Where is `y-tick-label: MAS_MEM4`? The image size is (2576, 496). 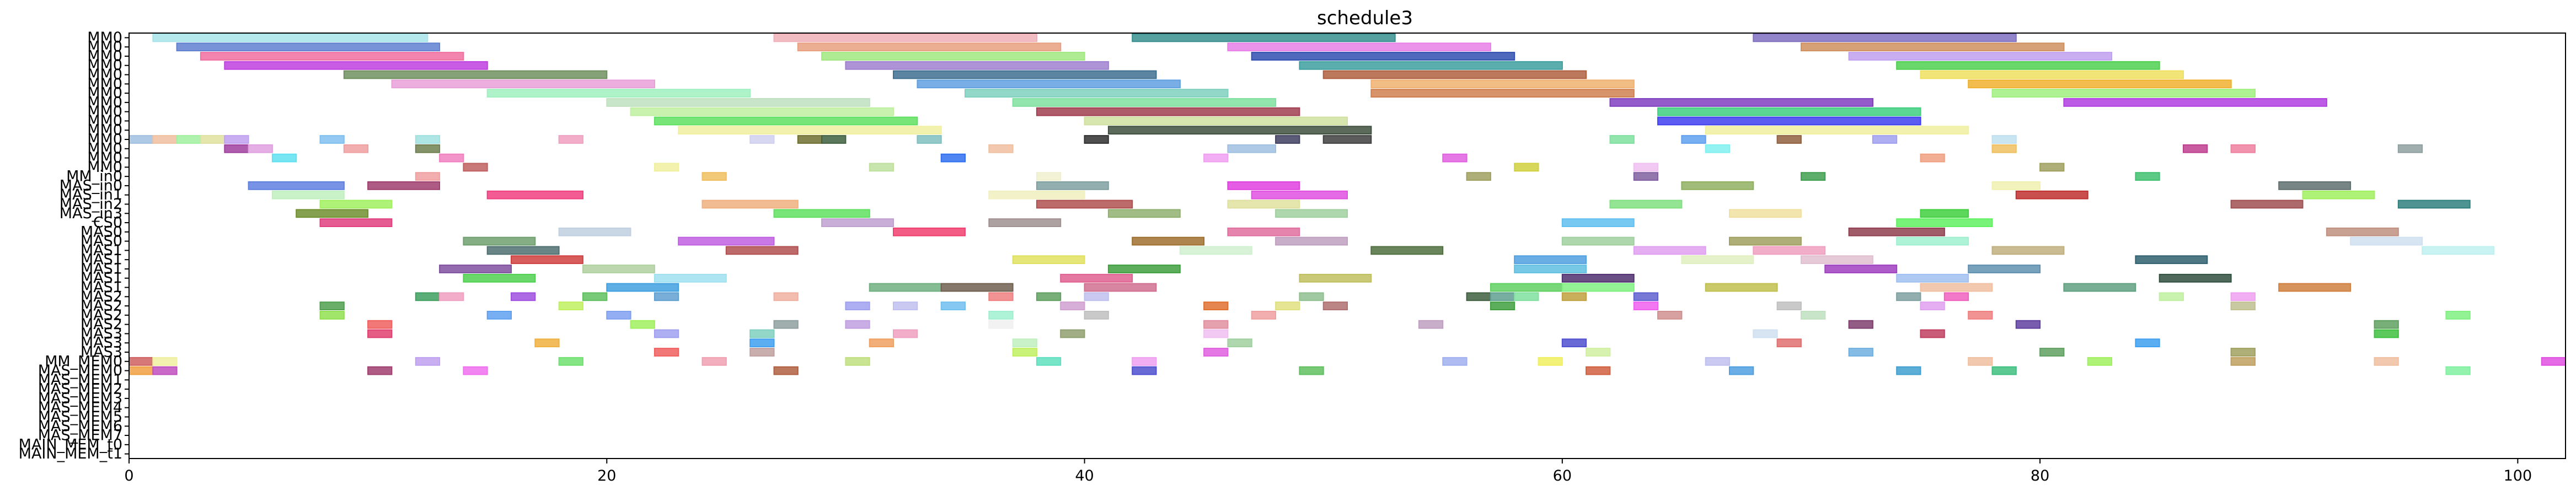
y-tick-label: MAS_MEM4 is located at coordinates (80, 407).